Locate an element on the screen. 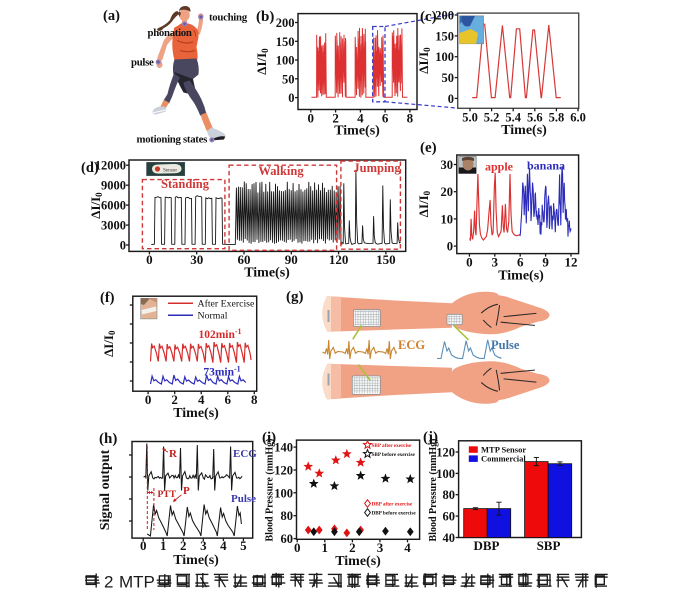 This screenshot has width=696, height=602. svg-text: 9 is located at coordinates (545, 262).